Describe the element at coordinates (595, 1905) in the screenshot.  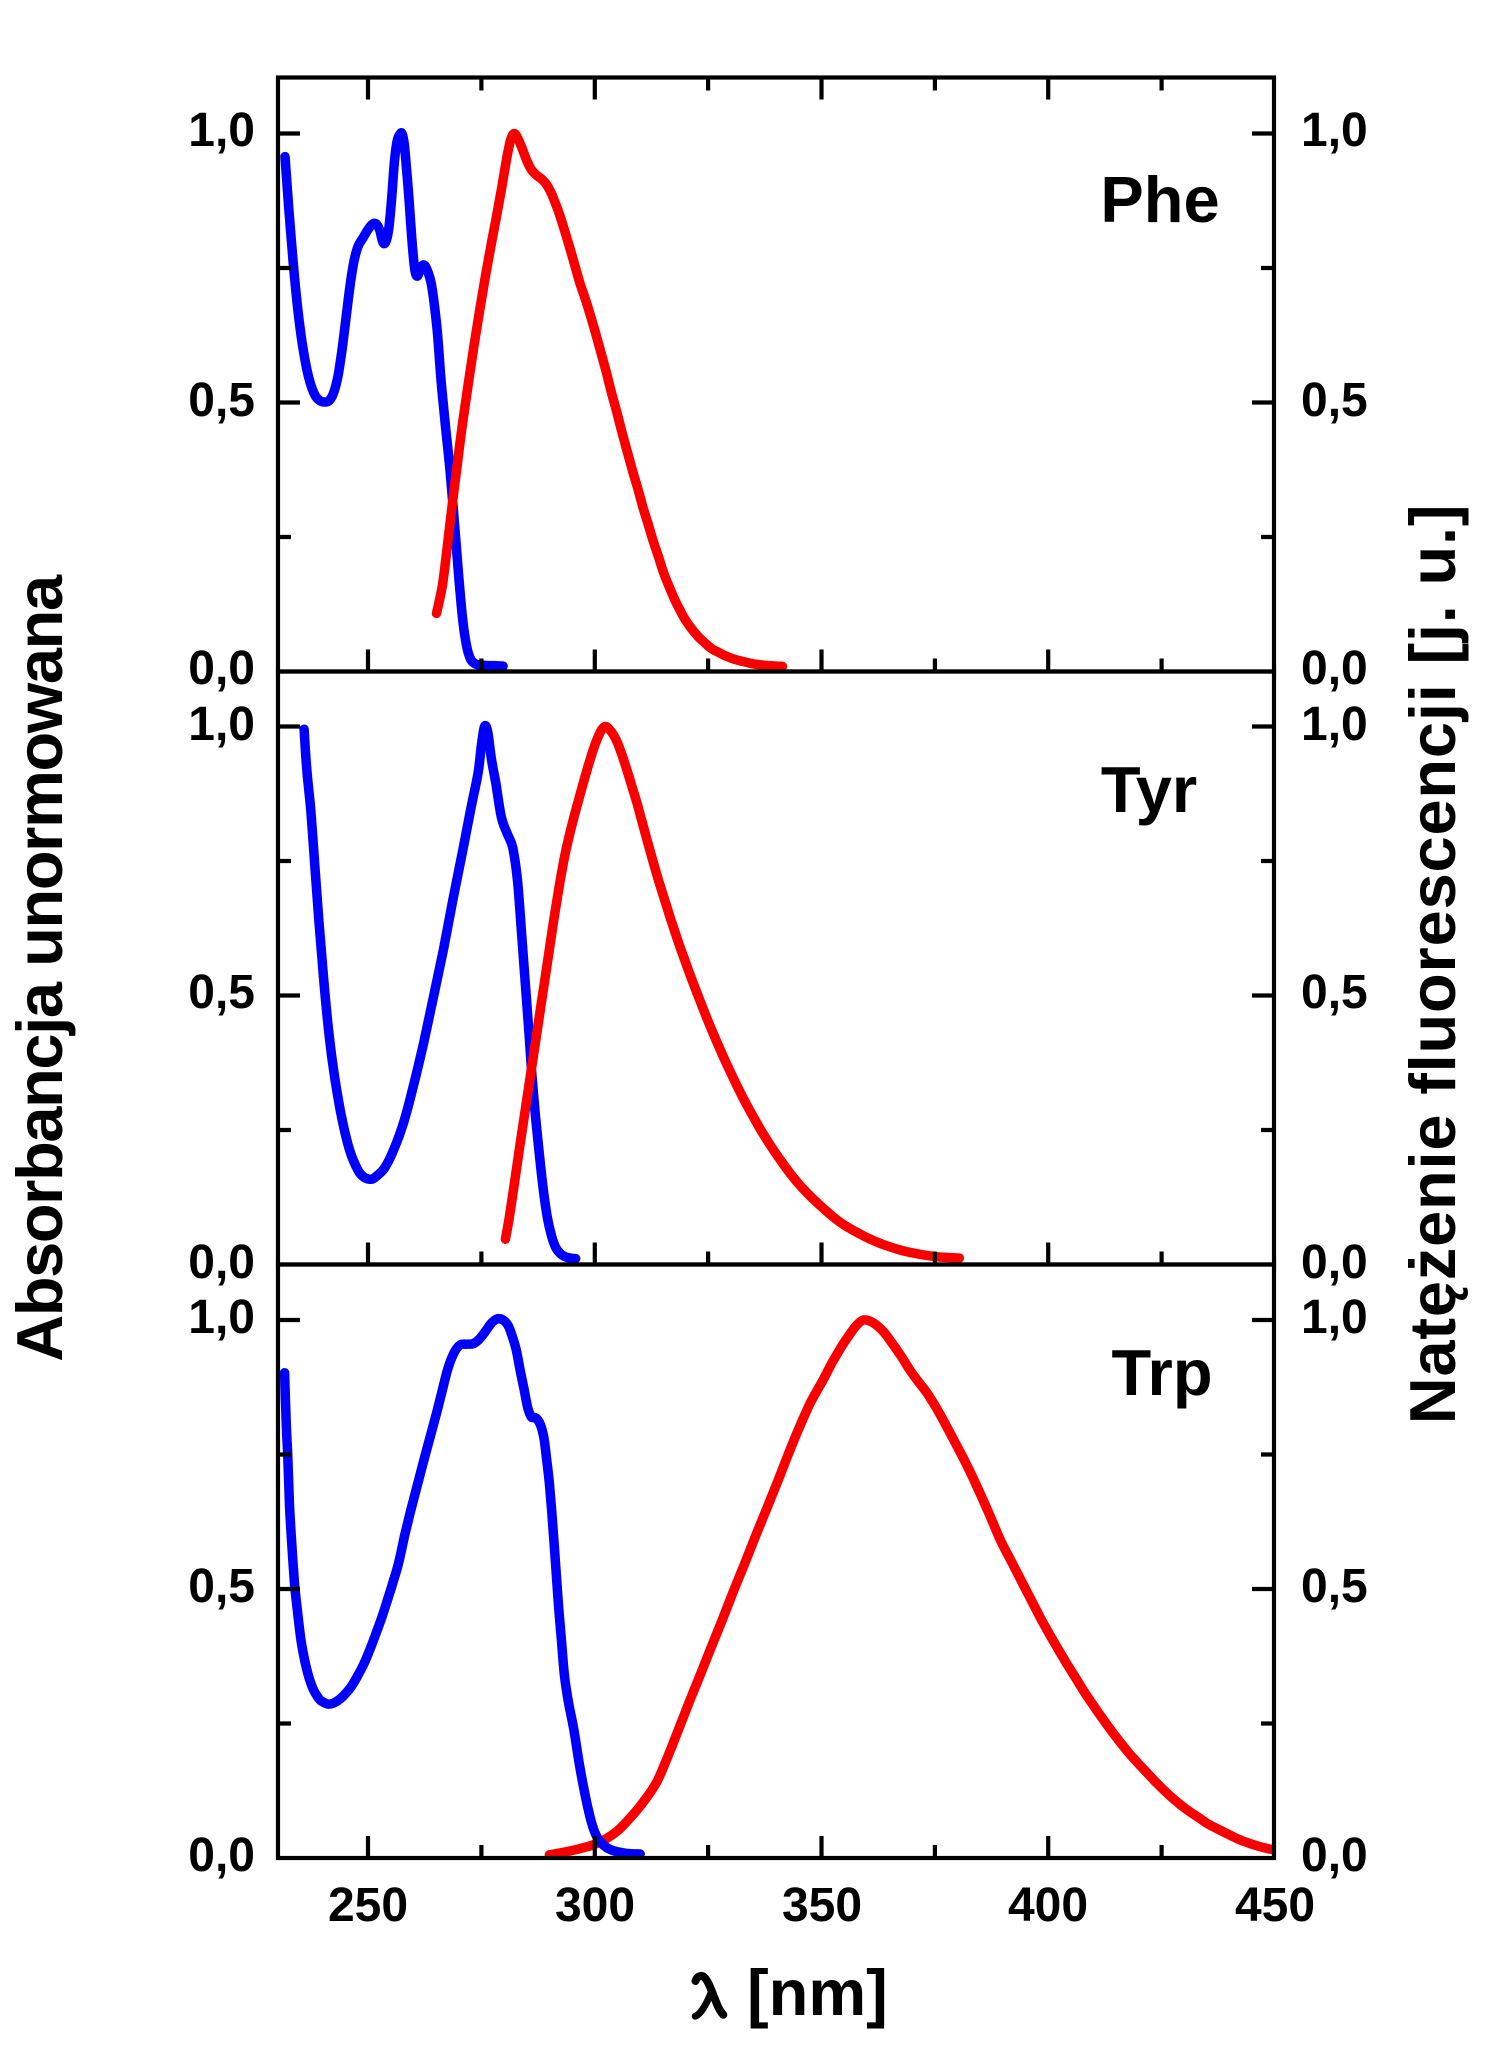
I see `svg-text: 300` at that location.